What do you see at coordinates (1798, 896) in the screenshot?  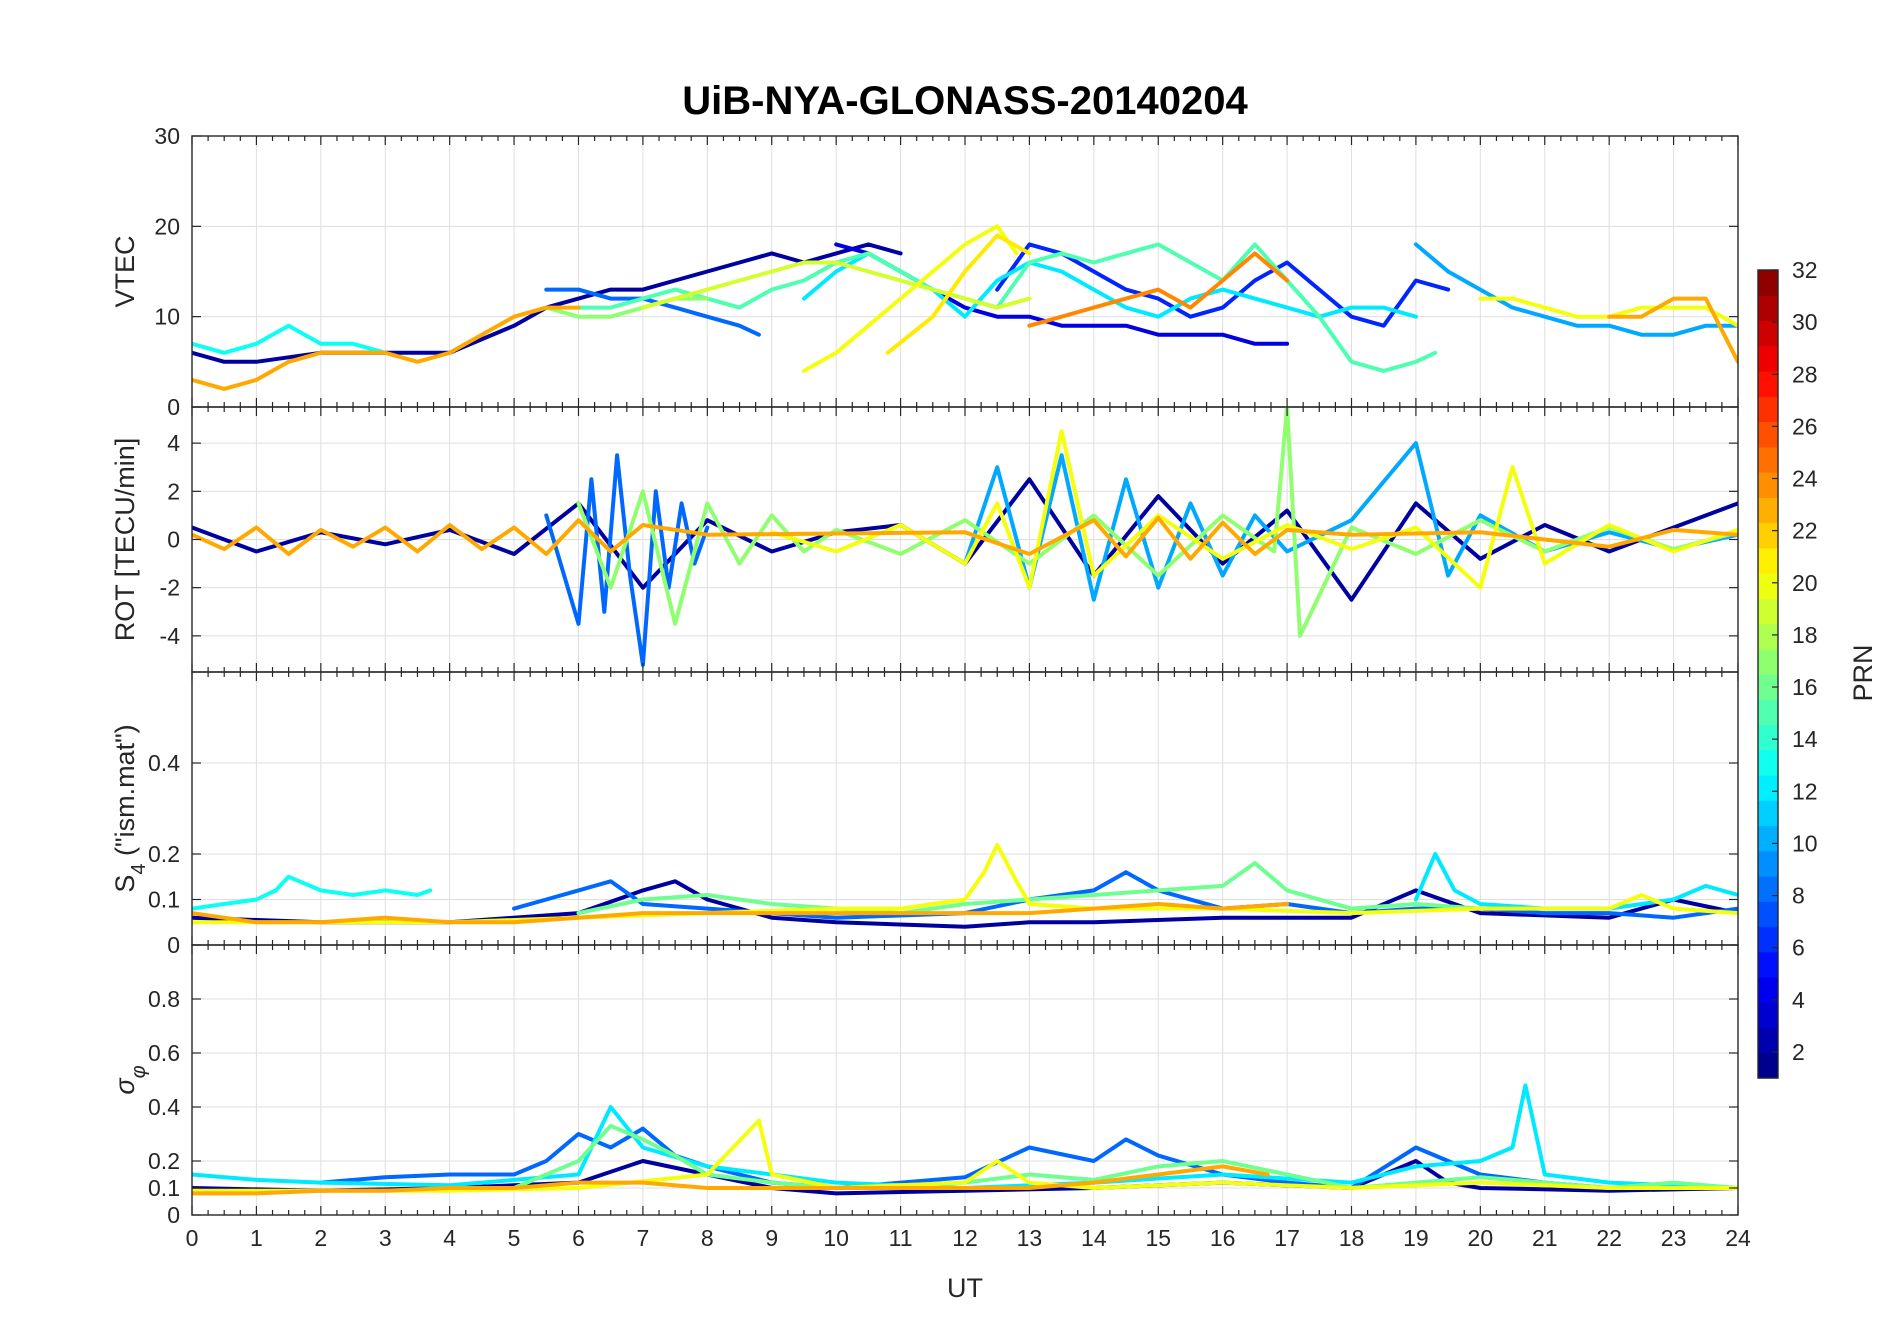 I see `colorbar-tick-label: 8` at bounding box center [1798, 896].